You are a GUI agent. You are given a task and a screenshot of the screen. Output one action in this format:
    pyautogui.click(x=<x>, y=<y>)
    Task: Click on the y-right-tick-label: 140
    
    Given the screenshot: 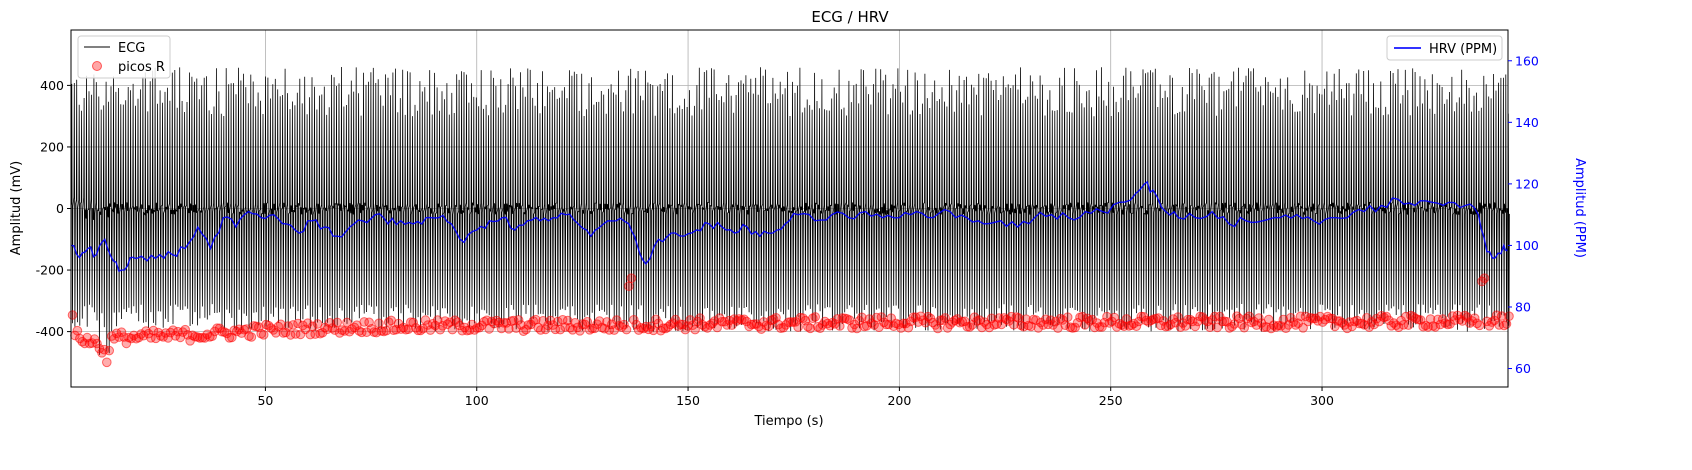 What is the action you would take?
    pyautogui.click(x=1527, y=122)
    